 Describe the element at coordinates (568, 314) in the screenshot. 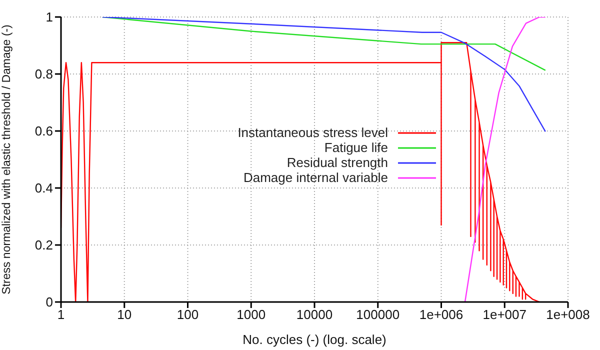

I see `x-tick-label: 1e+008` at that location.